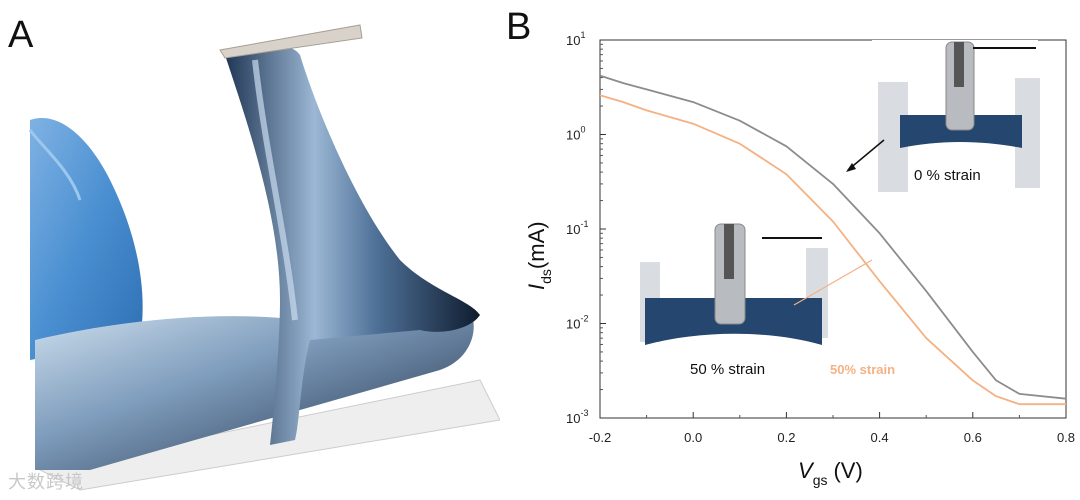 Image resolution: width=1080 pixels, height=500 pixels. What do you see at coordinates (577, 417) in the screenshot?
I see `y-tick-label: 10⁻³` at bounding box center [577, 417].